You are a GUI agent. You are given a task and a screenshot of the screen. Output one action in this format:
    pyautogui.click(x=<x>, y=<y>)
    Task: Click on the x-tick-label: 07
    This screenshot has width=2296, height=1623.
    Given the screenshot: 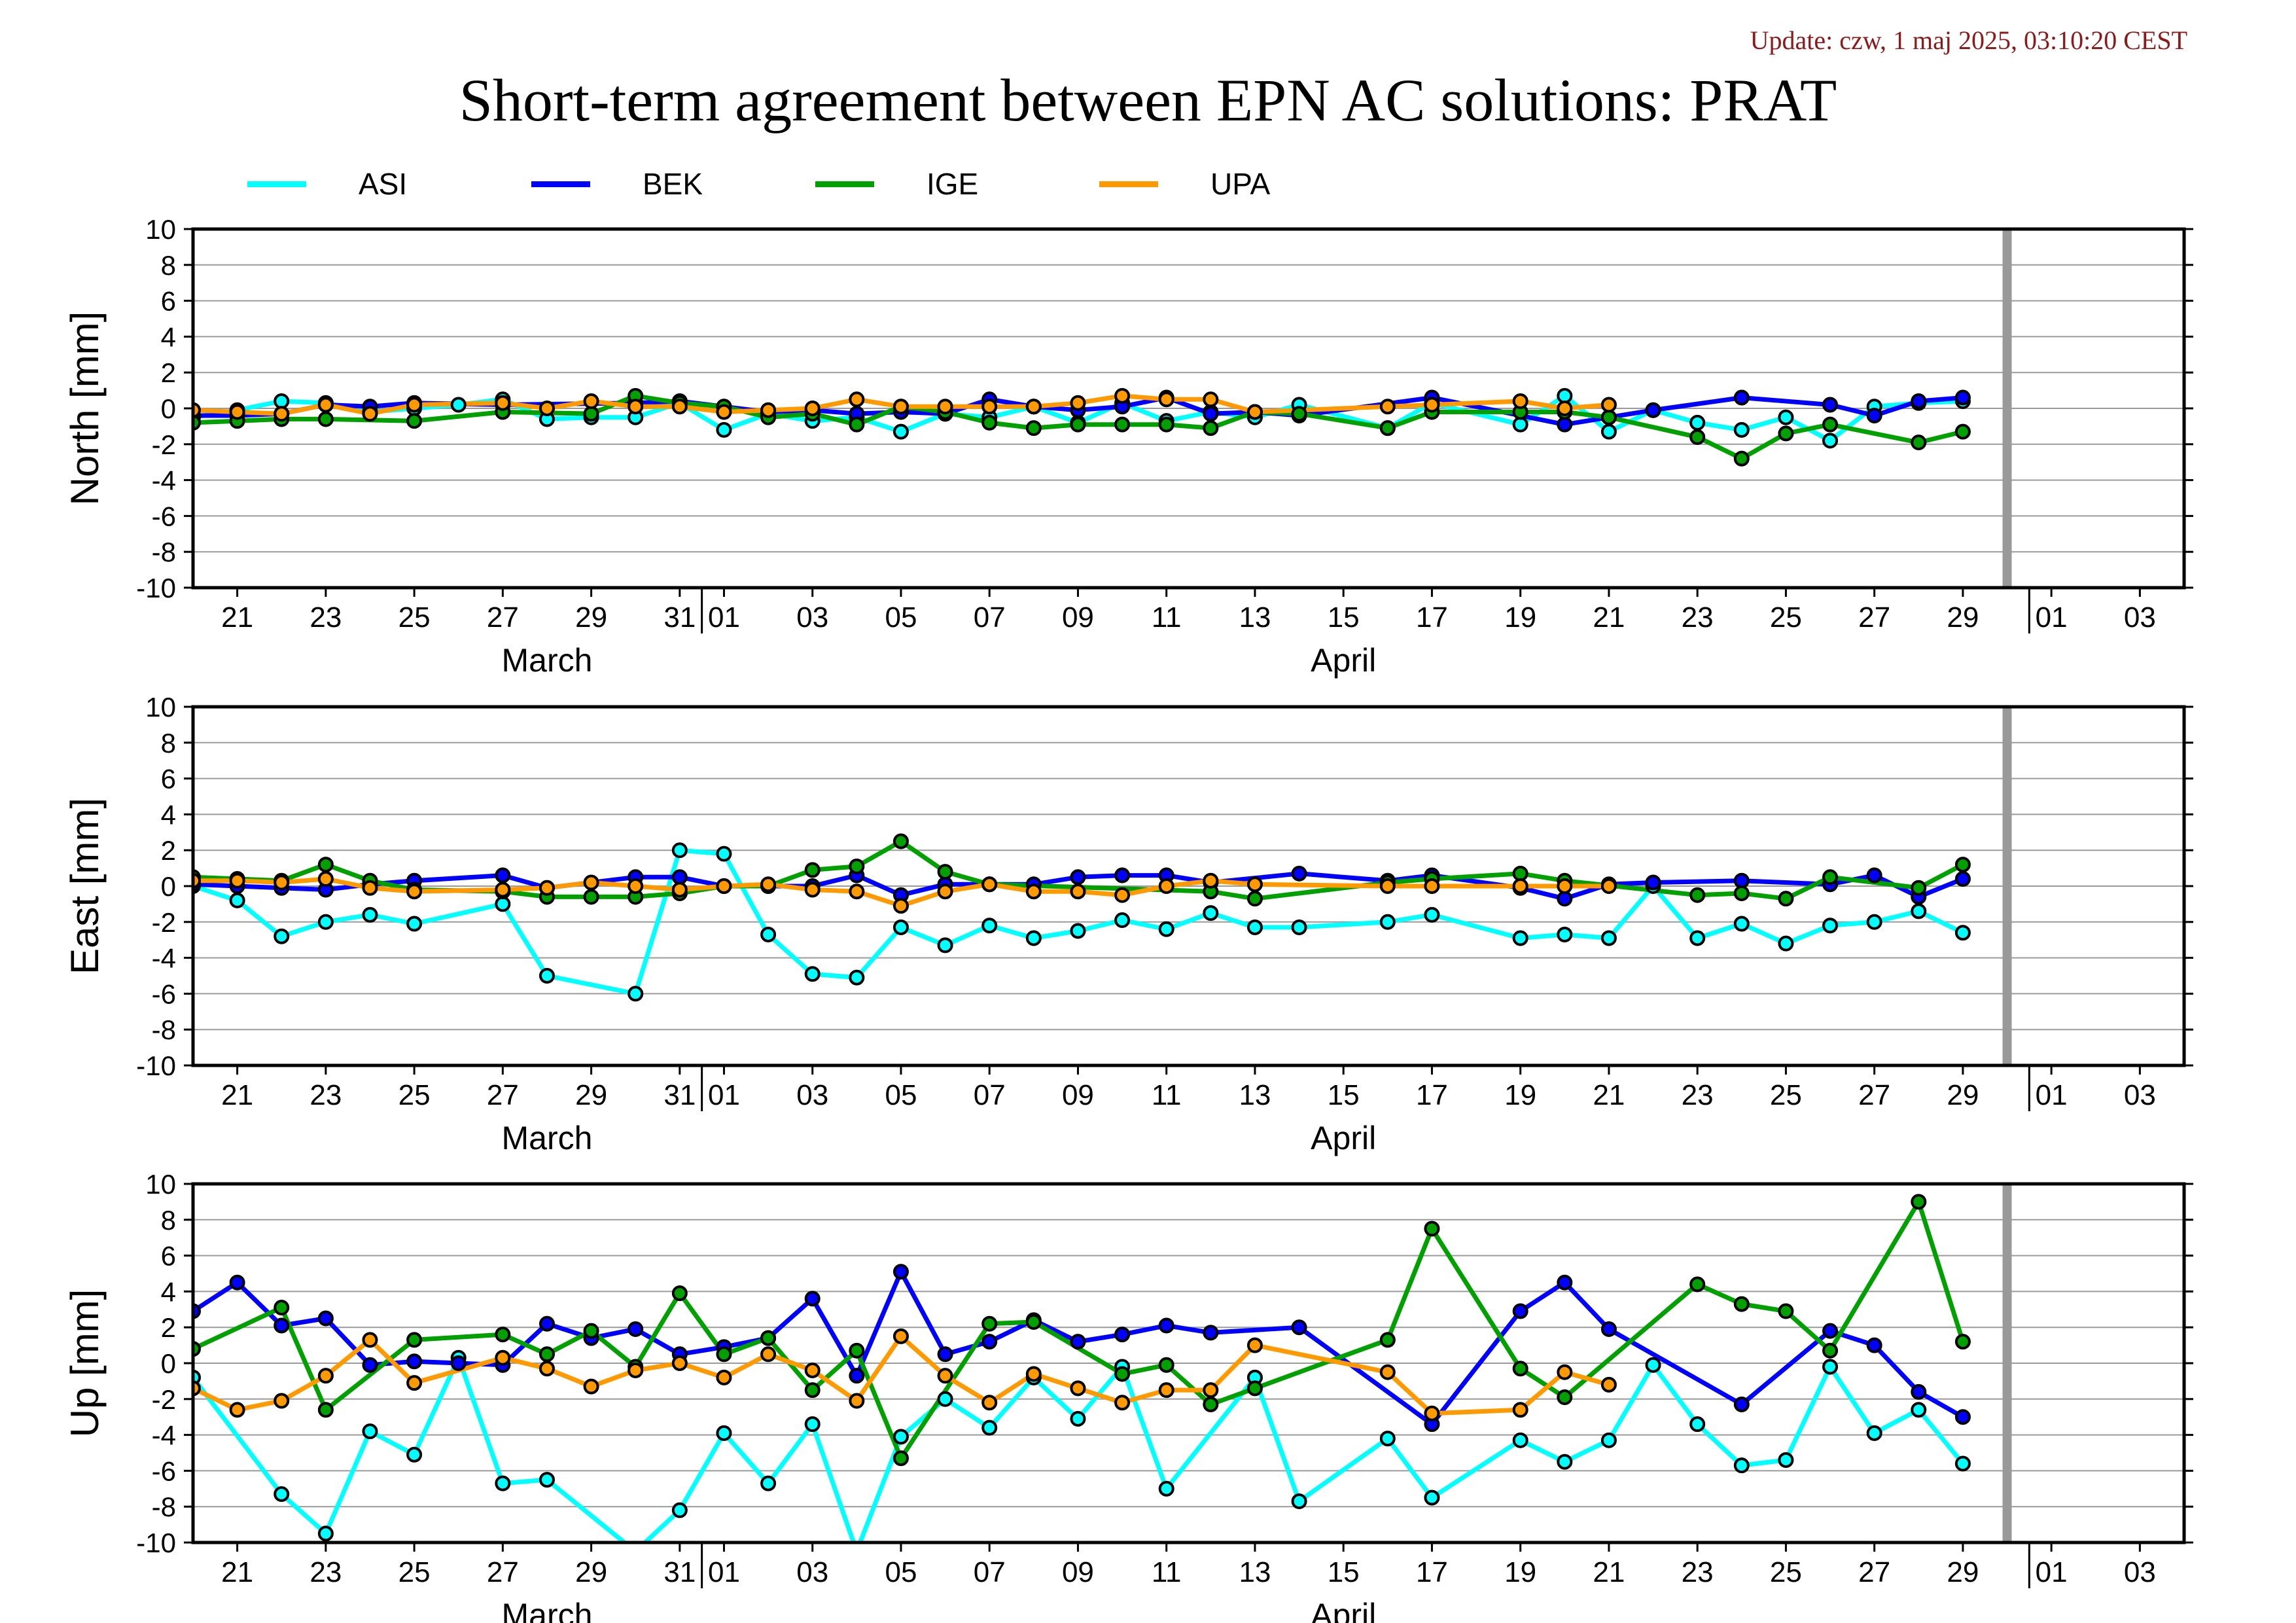 What is the action you would take?
    pyautogui.click(x=990, y=1572)
    